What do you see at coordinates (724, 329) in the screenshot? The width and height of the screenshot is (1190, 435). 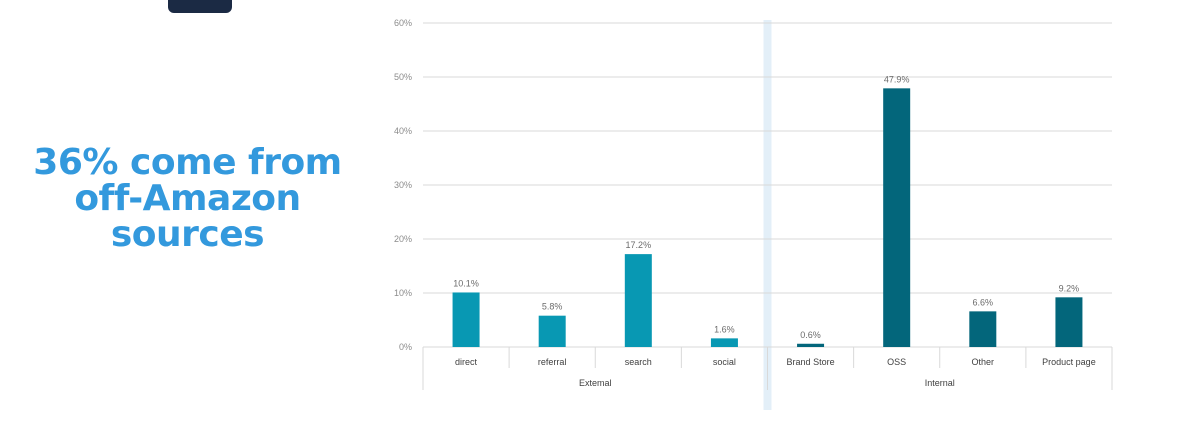 I see `data-label: 1.6%` at bounding box center [724, 329].